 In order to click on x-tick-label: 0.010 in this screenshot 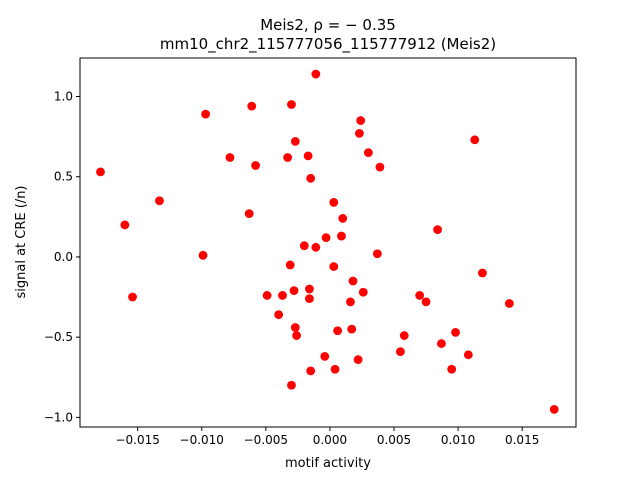, I will do `click(458, 440)`.